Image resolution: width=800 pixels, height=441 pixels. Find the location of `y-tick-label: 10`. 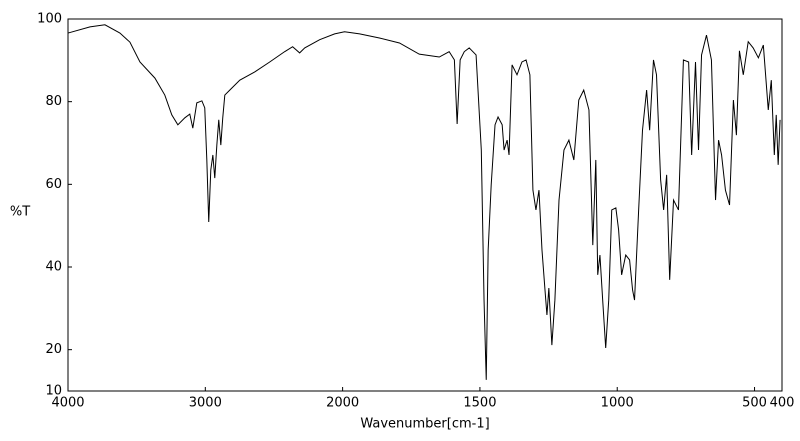

y-tick-label: 10 is located at coordinates (53, 391).